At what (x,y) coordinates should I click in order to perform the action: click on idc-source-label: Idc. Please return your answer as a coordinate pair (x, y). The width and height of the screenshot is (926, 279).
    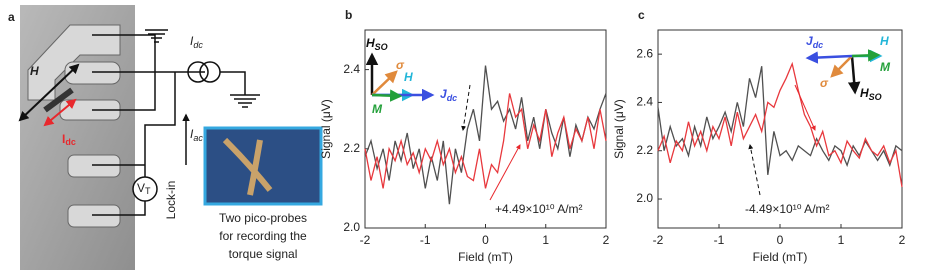
    Looking at the image, I should click on (196, 42).